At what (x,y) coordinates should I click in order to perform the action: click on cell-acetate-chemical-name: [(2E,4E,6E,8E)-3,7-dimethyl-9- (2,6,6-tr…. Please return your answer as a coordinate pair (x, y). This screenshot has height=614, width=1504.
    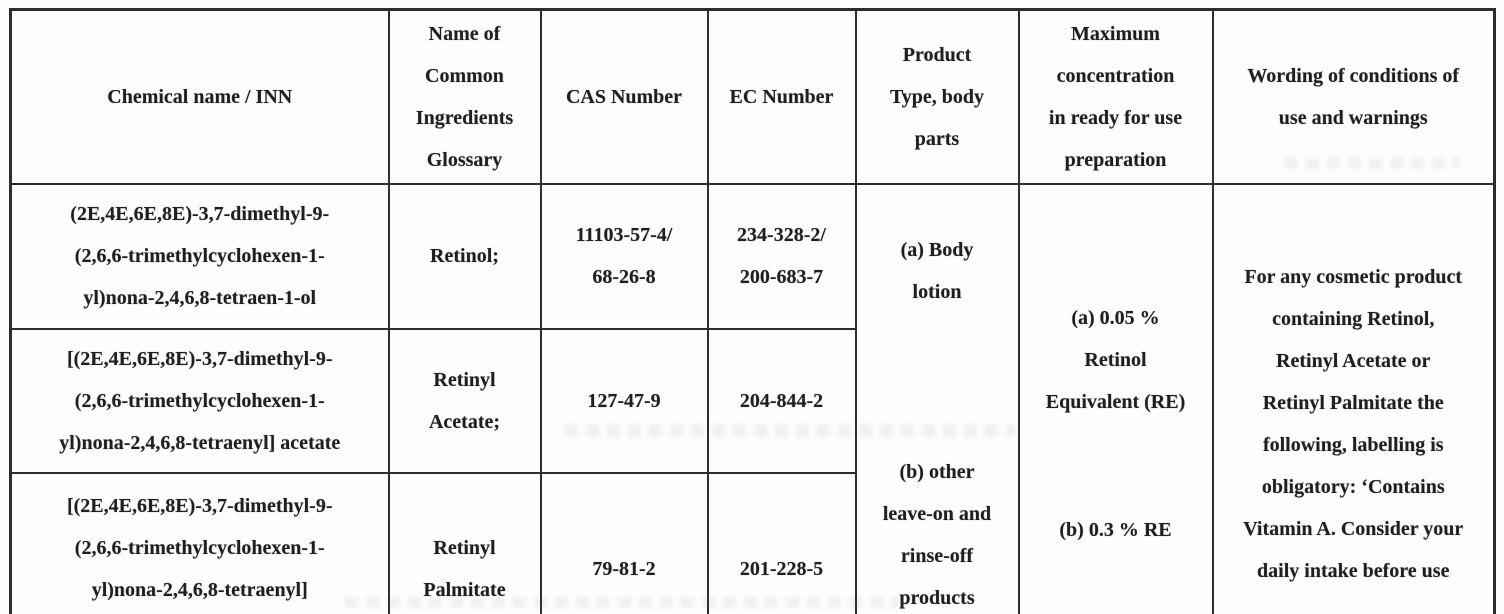
    Looking at the image, I should click on (199, 401).